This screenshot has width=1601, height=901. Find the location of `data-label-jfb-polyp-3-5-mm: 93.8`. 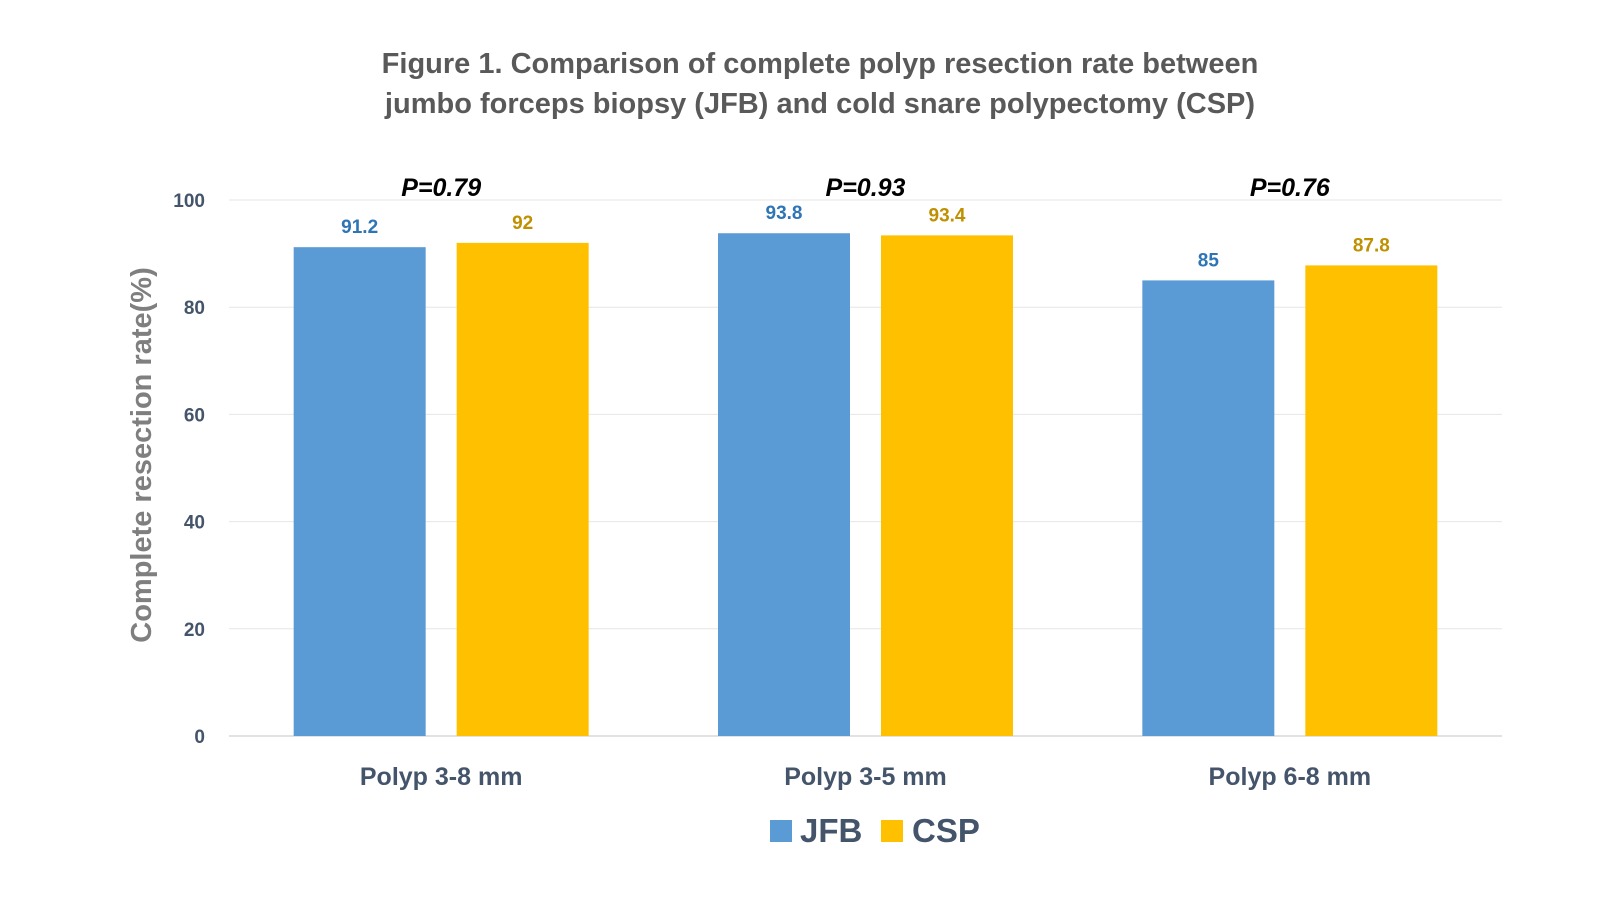

data-label-jfb-polyp-3-5-mm: 93.8 is located at coordinates (784, 213).